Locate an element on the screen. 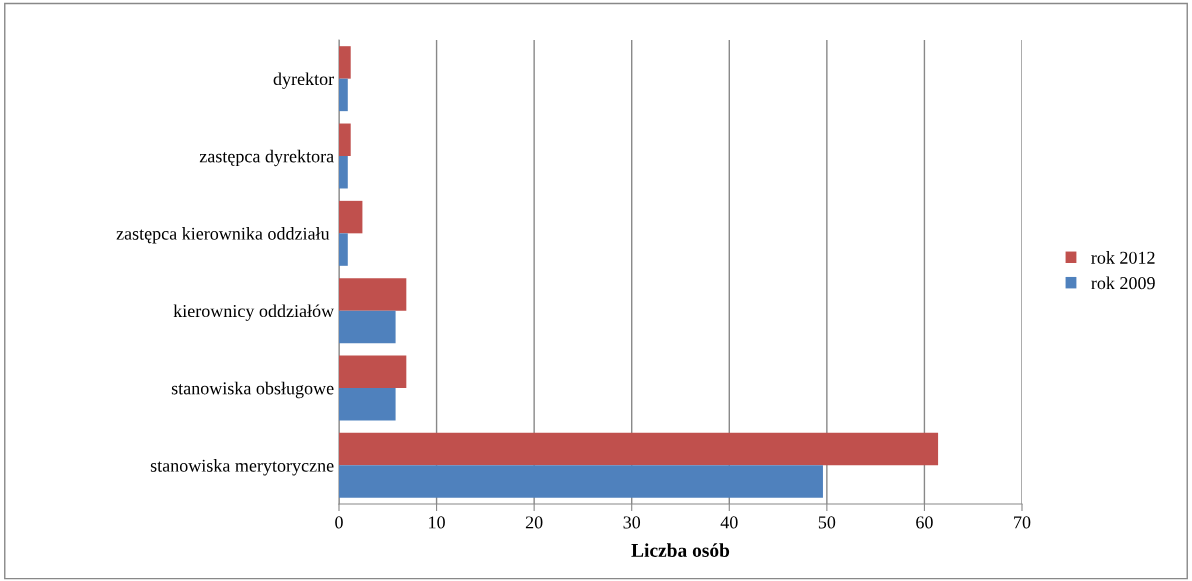 This screenshot has width=1192, height=581. y-tick-label: stanowiska merytoryczne is located at coordinates (242, 467).